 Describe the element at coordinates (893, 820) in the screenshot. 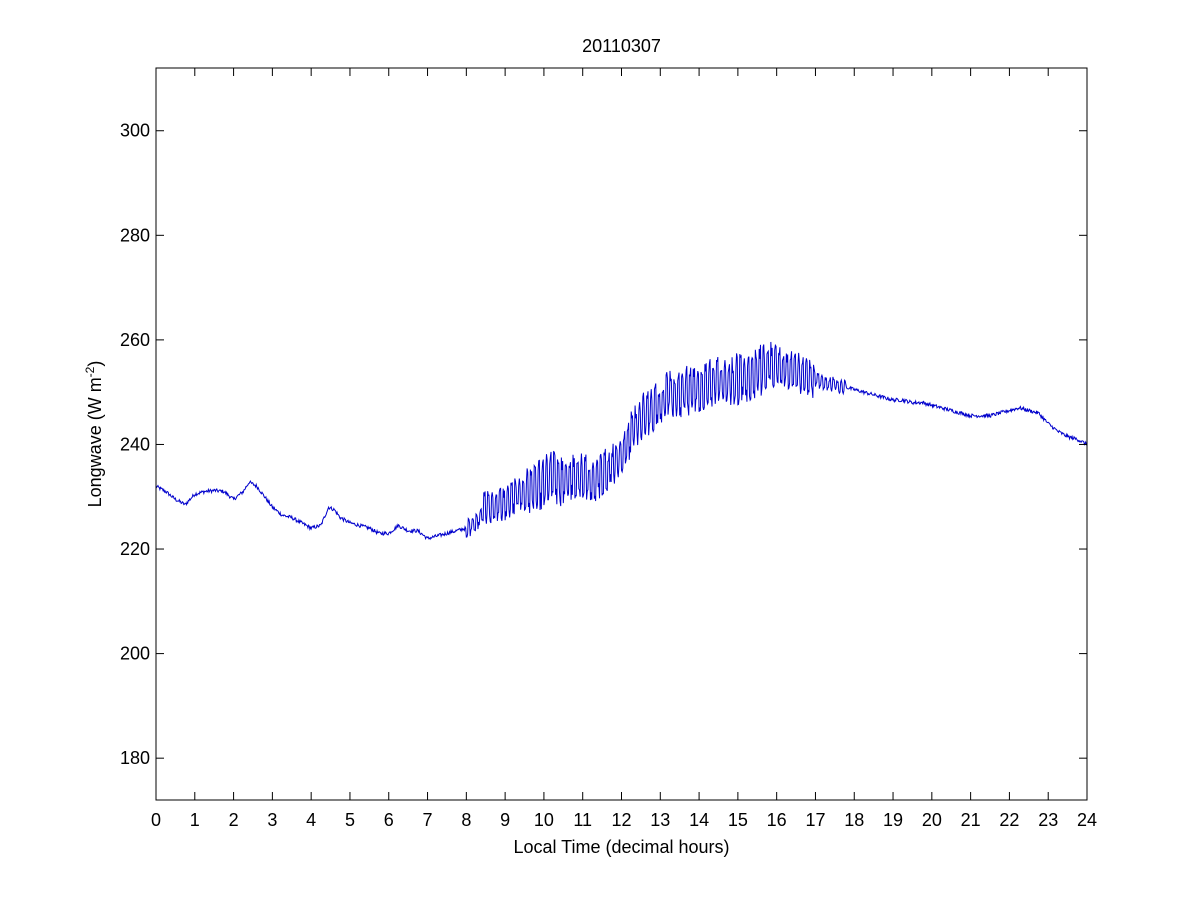

I see `x-tick-label: 19` at that location.